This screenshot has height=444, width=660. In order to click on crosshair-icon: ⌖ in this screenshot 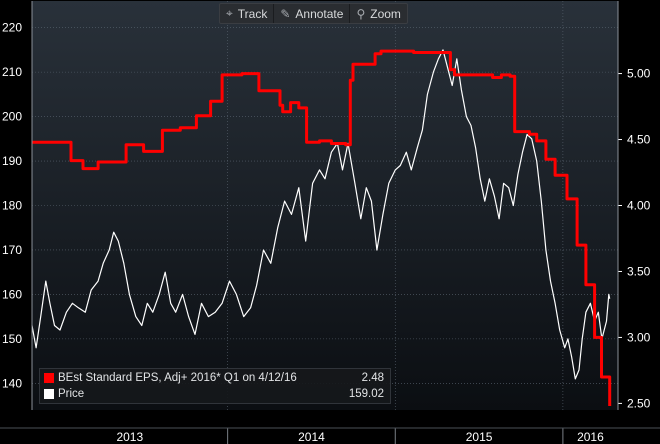, I will do `click(229, 13)`.